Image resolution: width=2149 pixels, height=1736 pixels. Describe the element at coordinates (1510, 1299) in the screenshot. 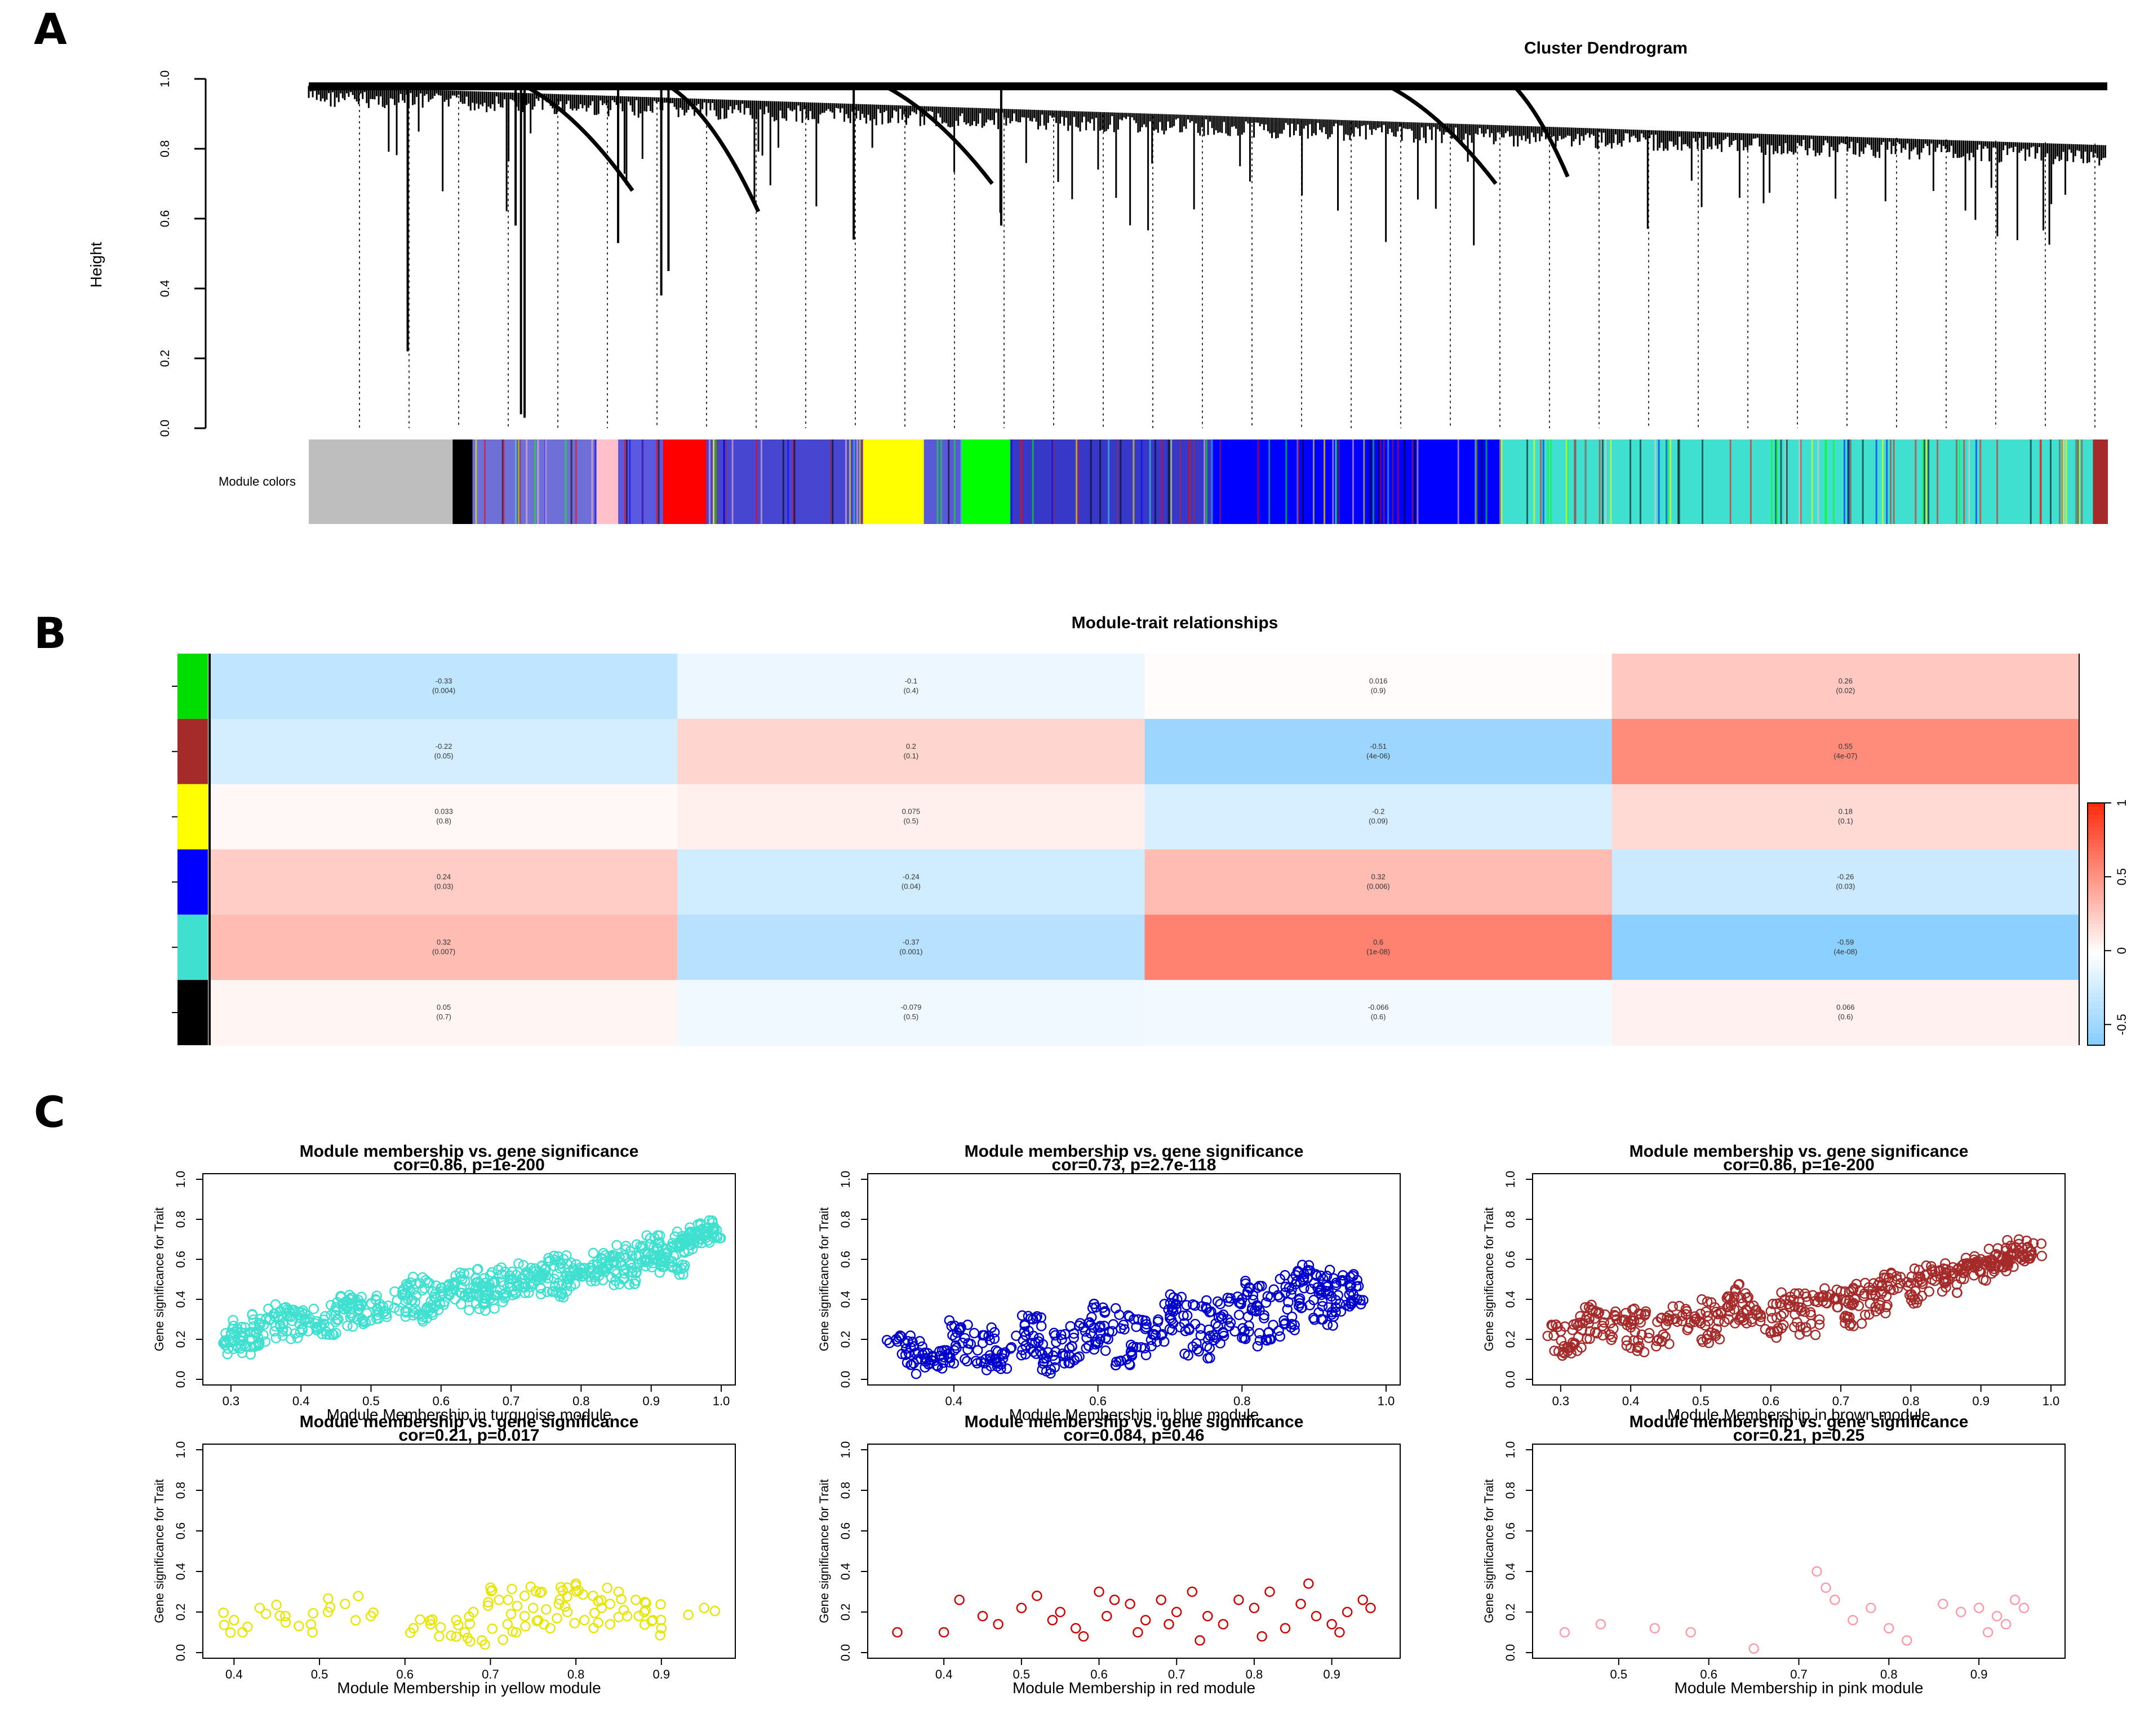

I see `y-tick-label: 0.4` at that location.